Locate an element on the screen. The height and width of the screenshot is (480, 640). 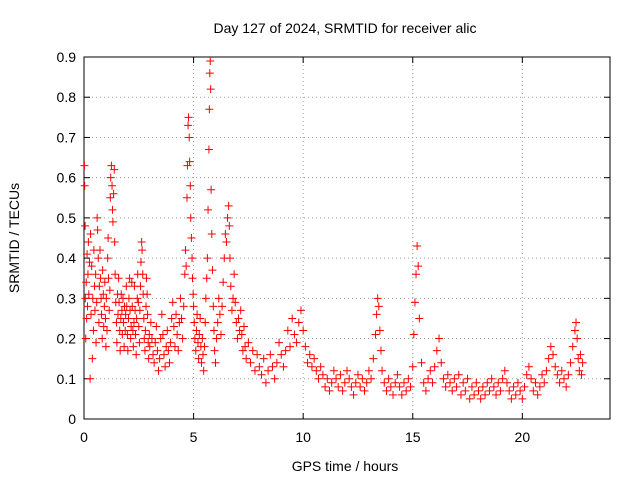
y-axis-label: SRMTID / TECUs is located at coordinates (14, 238).